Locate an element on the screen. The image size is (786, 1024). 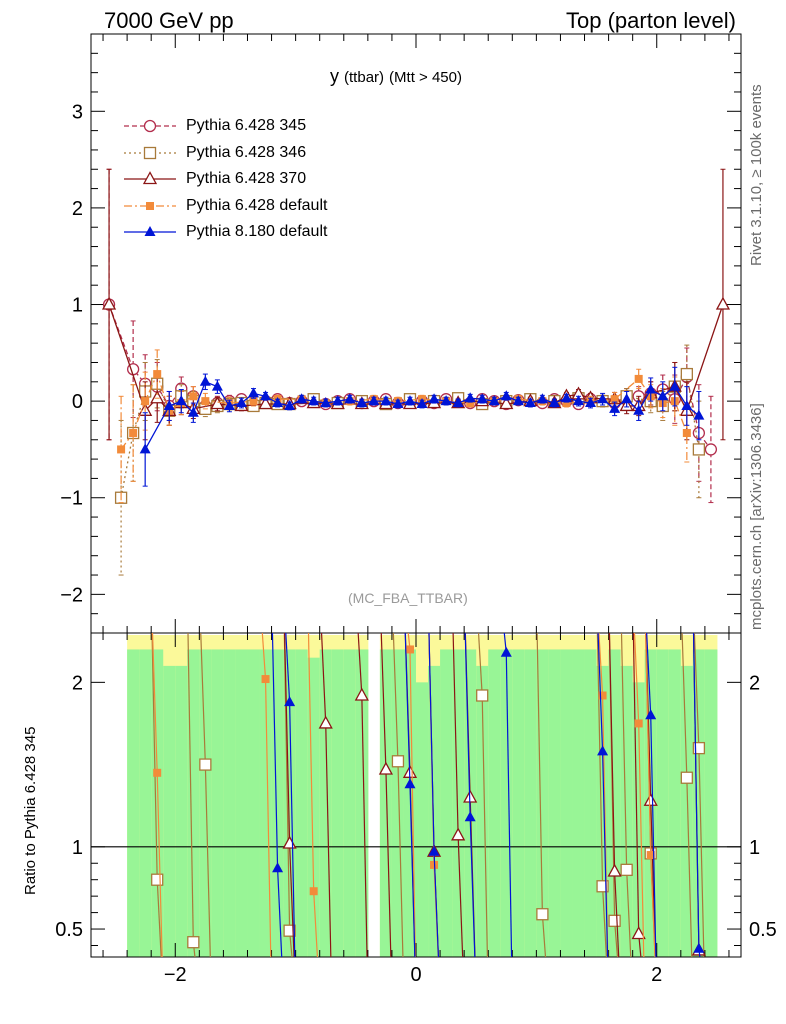
ratio-point-p6def is located at coordinates (157, 772).